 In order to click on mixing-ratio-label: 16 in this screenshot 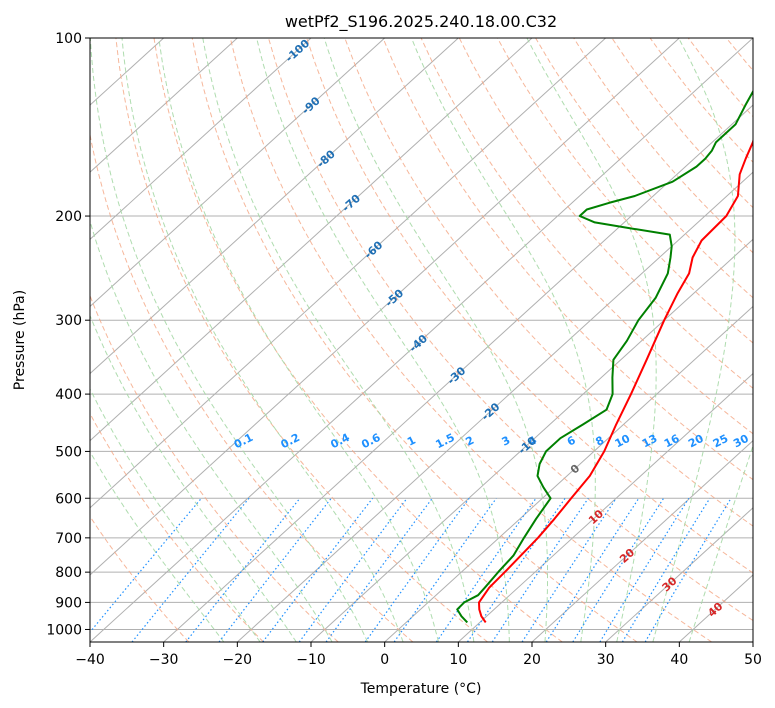, I will do `click(672, 441)`.